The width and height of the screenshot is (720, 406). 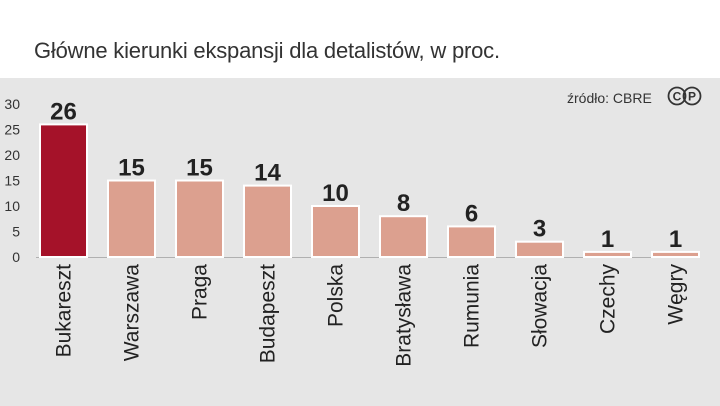 What do you see at coordinates (12, 206) in the screenshot?
I see `y-tick-label: 10` at bounding box center [12, 206].